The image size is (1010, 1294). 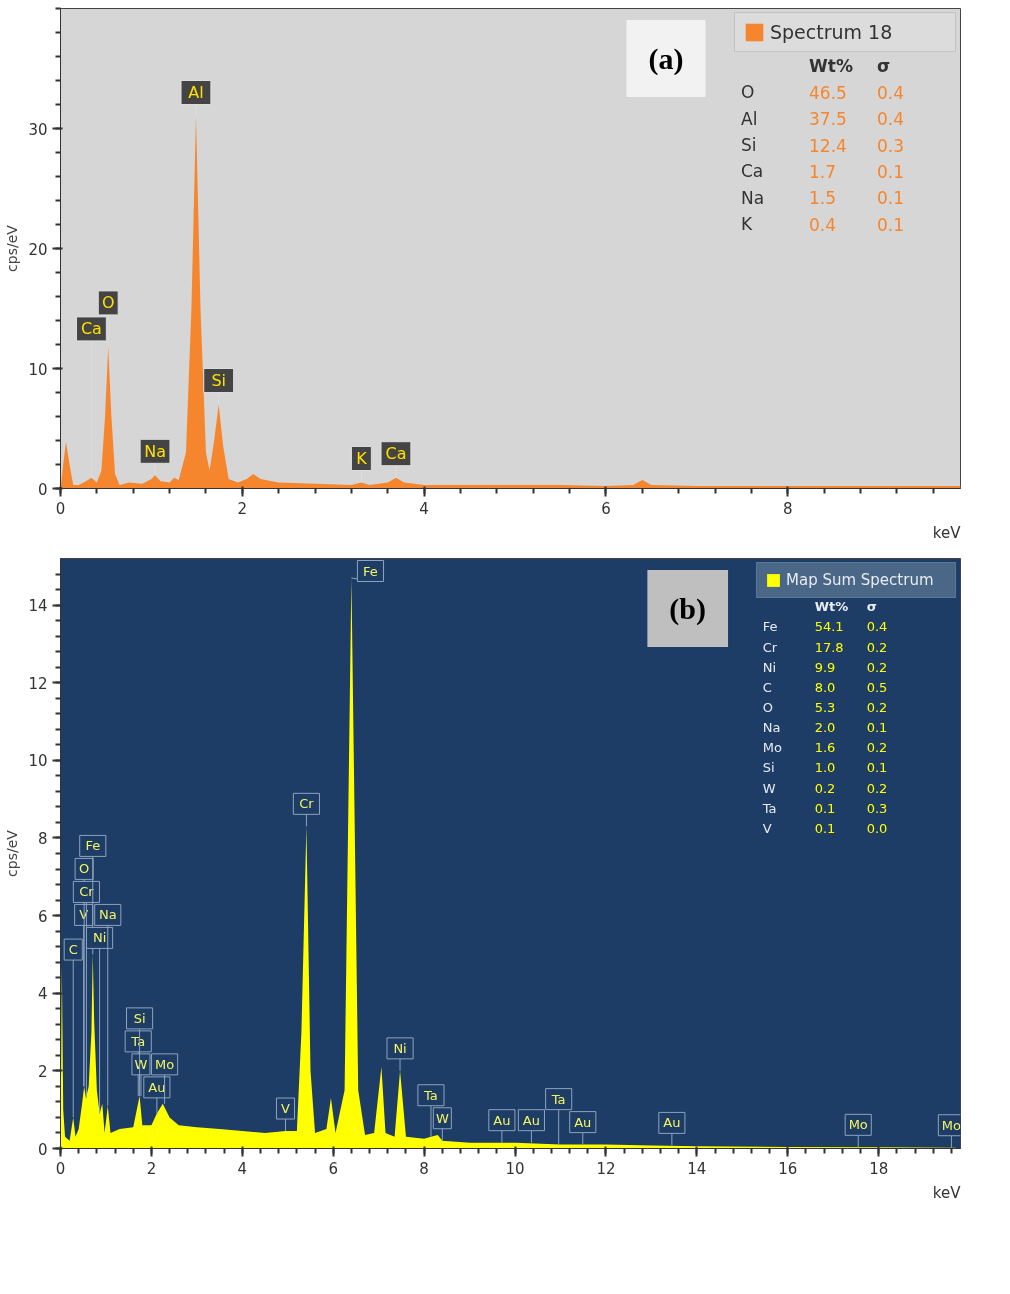 What do you see at coordinates (42, 916) in the screenshot?
I see `y-tick-label: 6` at bounding box center [42, 916].